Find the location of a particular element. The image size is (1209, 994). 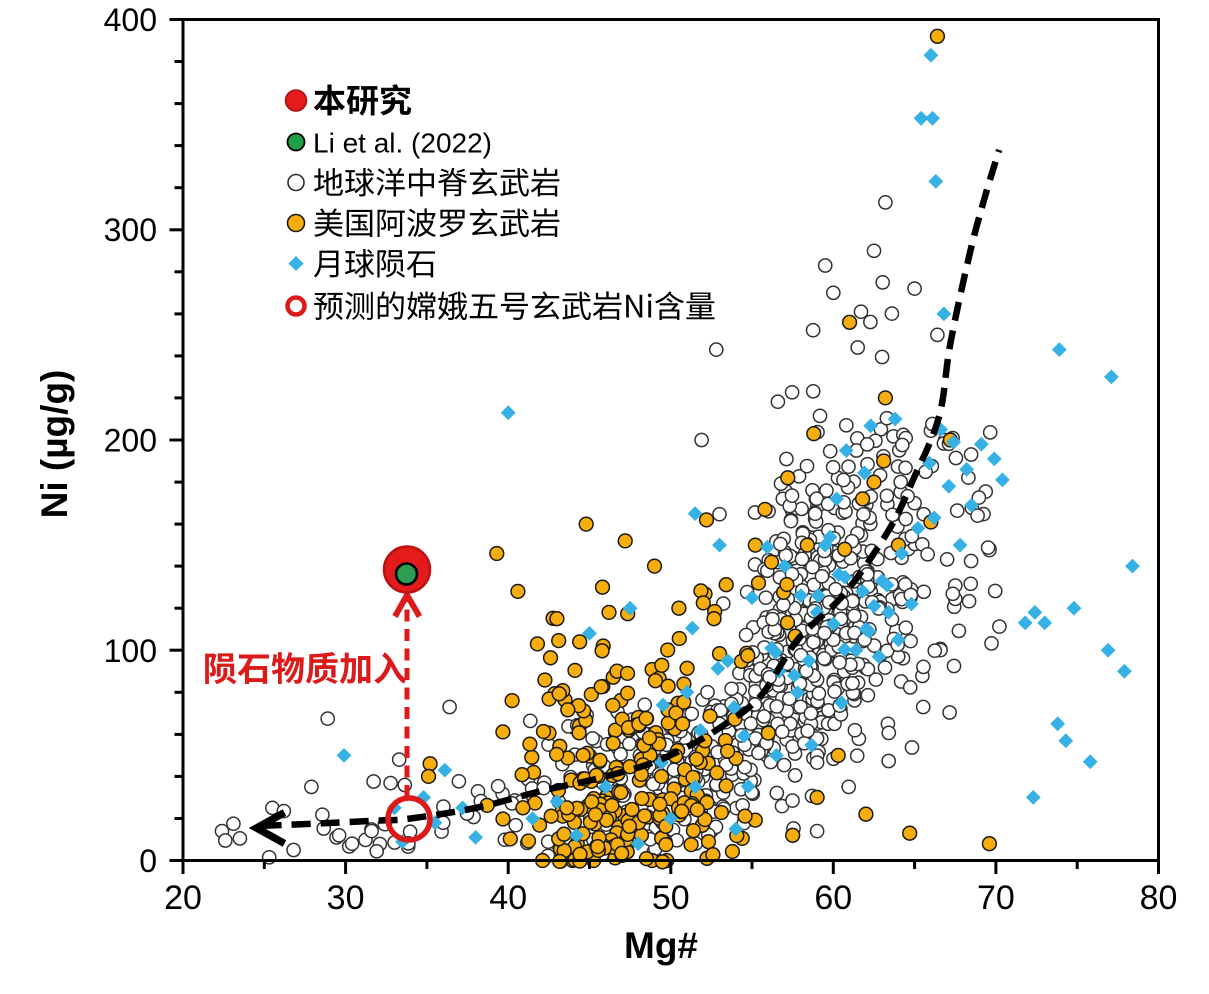

svg-text: 400 is located at coordinates (130, 20).